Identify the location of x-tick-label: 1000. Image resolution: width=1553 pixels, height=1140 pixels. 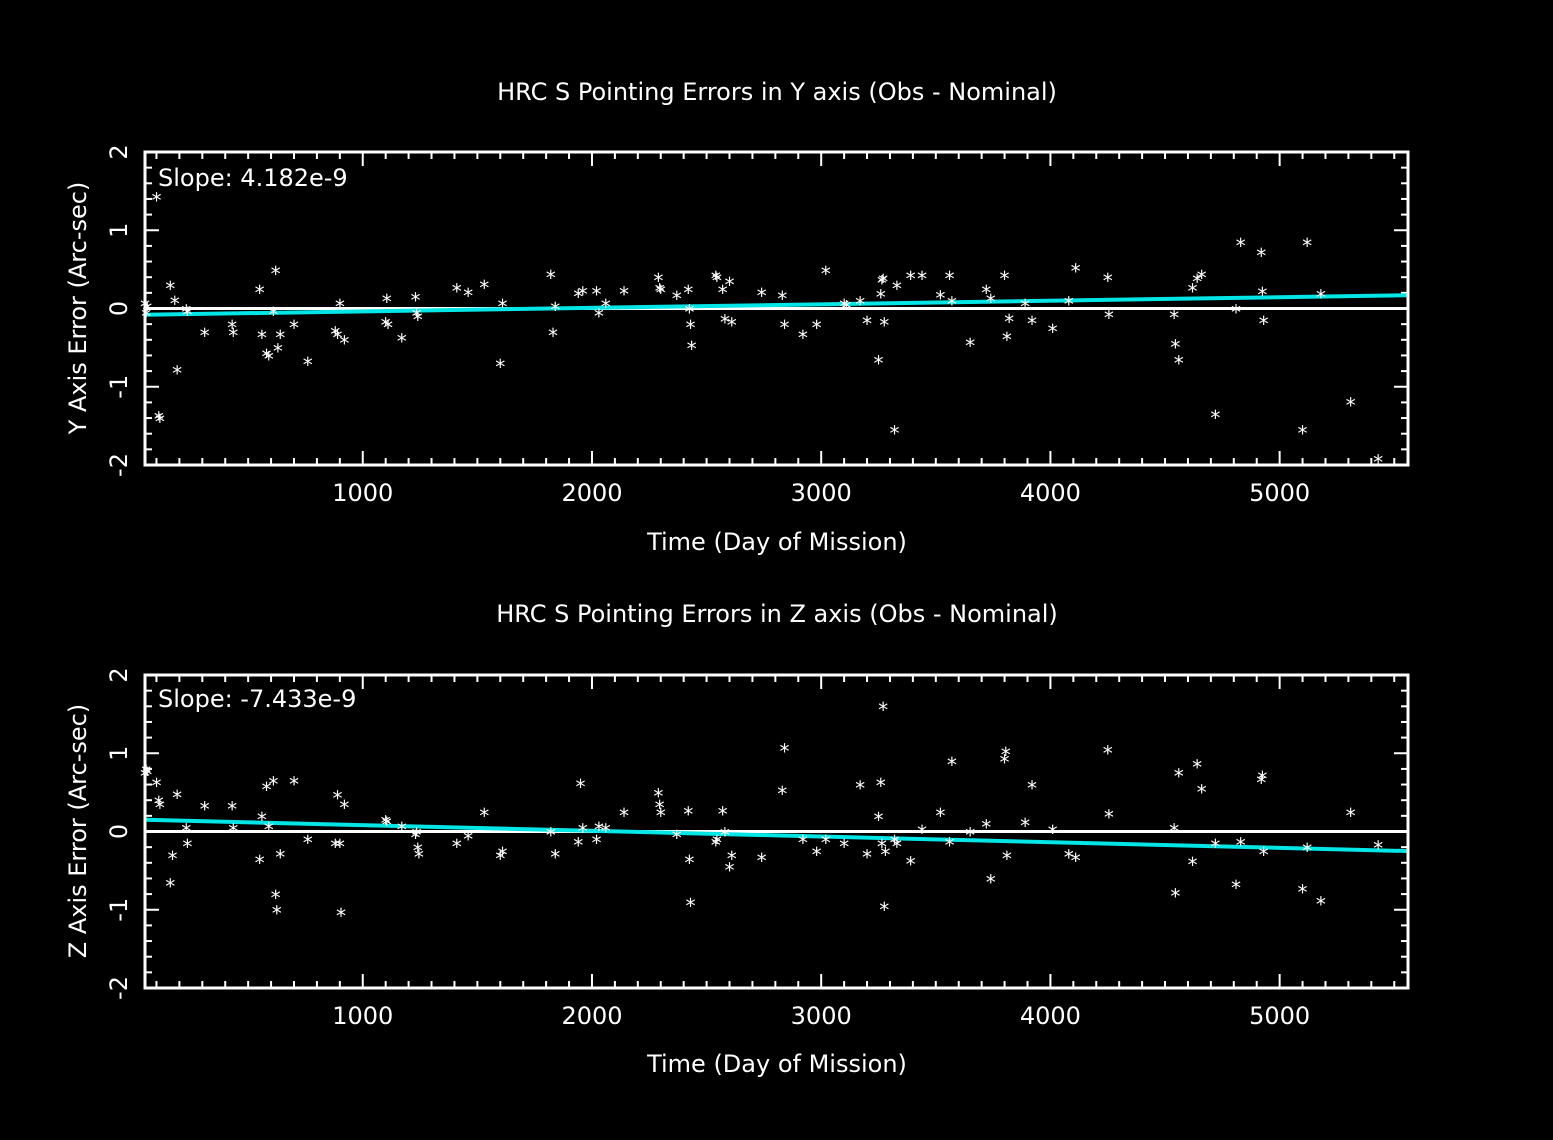
(362, 1016).